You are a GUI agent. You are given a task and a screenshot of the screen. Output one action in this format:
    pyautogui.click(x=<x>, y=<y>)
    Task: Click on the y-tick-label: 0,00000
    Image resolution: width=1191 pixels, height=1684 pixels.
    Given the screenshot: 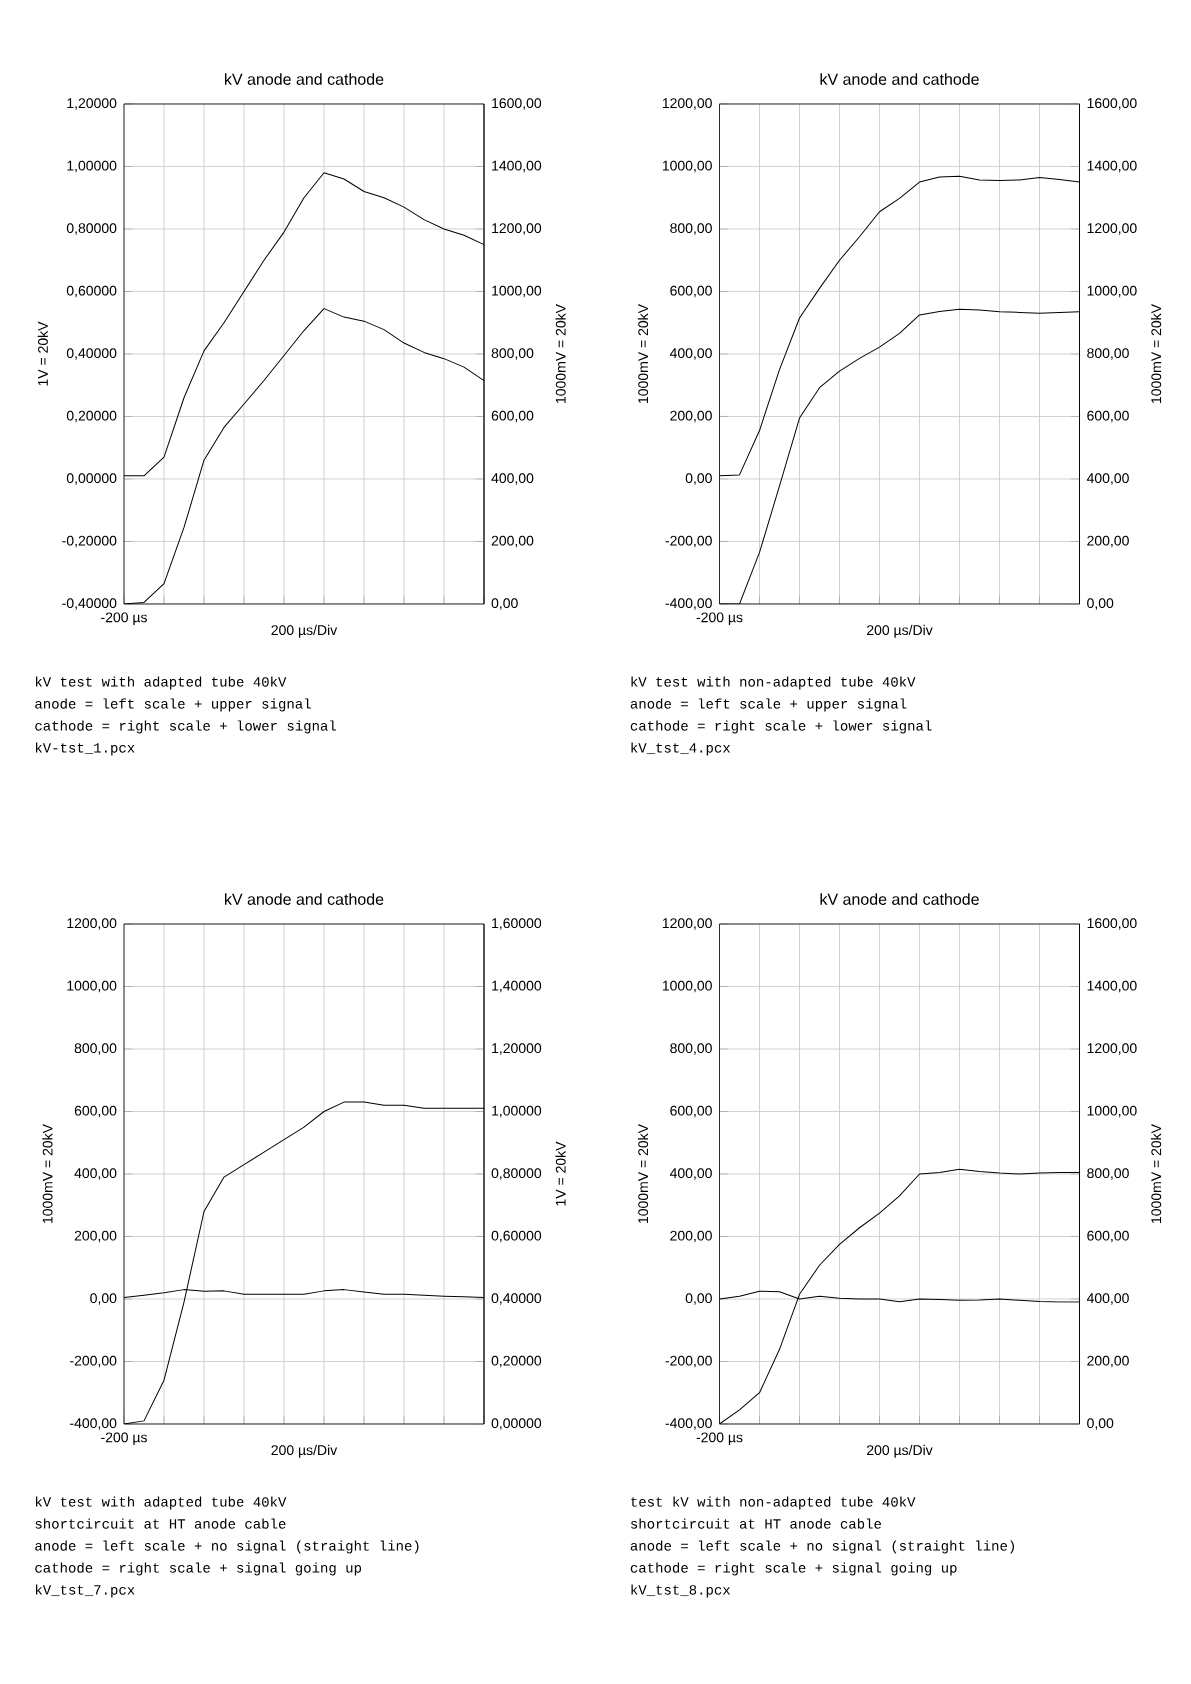 What is the action you would take?
    pyautogui.click(x=91, y=479)
    